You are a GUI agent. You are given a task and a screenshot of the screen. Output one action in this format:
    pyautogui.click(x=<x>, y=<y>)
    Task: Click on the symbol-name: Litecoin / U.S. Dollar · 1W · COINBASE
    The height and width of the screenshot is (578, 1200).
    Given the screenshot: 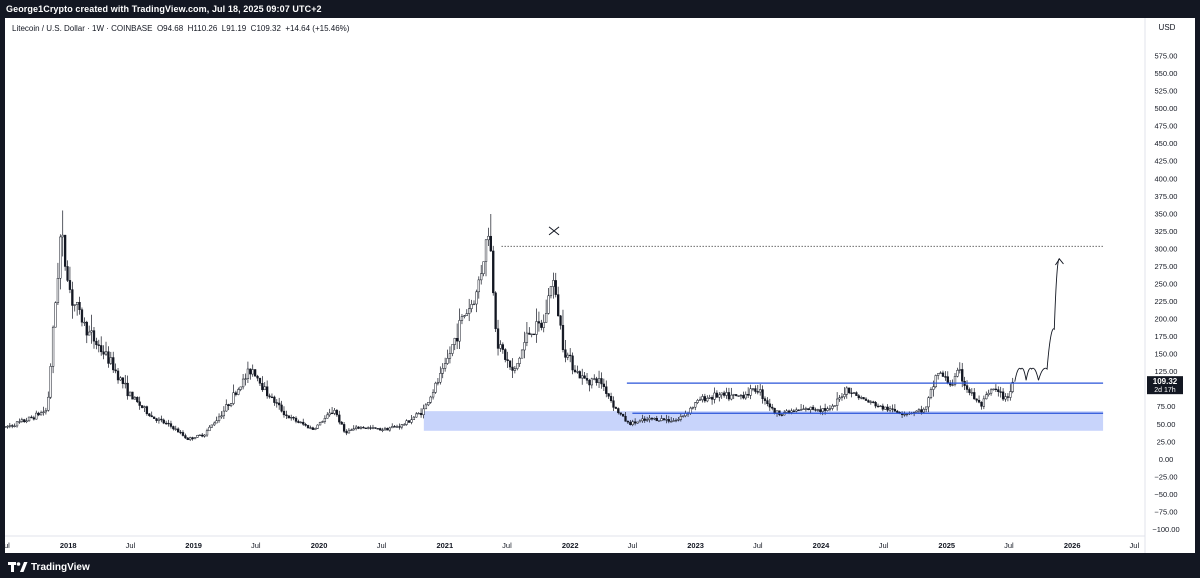 What is the action you would take?
    pyautogui.click(x=82, y=28)
    